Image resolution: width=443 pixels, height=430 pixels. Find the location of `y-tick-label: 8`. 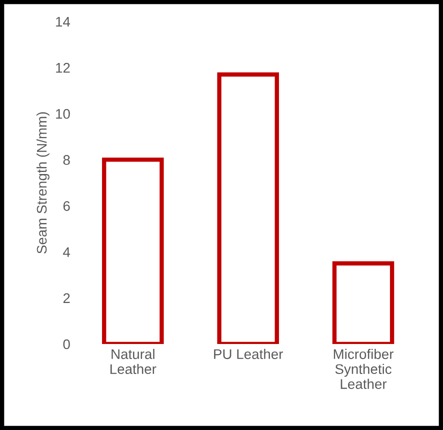

y-tick-label: 8 is located at coordinates (66, 160).